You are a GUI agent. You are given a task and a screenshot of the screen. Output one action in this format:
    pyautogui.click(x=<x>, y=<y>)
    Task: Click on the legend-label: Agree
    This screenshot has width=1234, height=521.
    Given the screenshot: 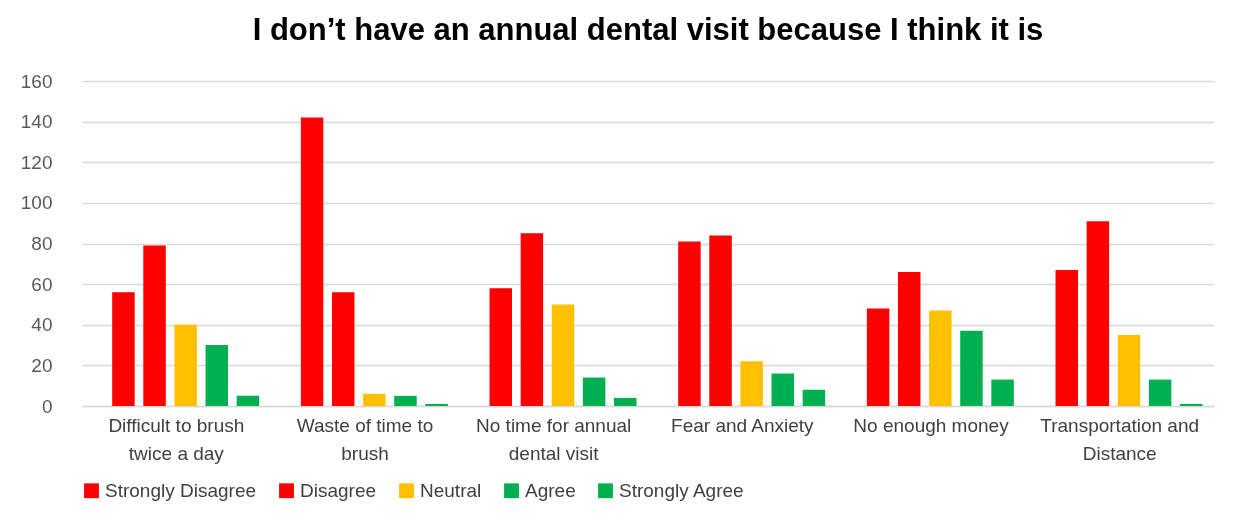 What is the action you would take?
    pyautogui.click(x=550, y=490)
    